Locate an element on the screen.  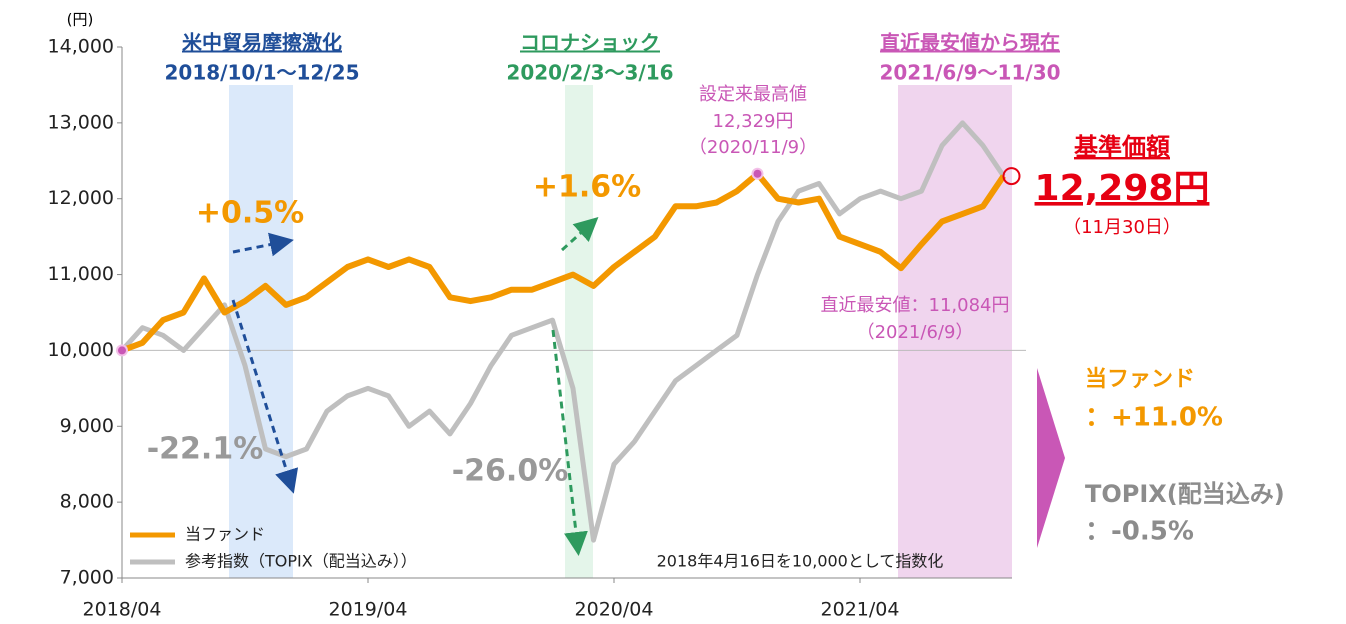
arrow-shape is located at coordinates (1051, 458).